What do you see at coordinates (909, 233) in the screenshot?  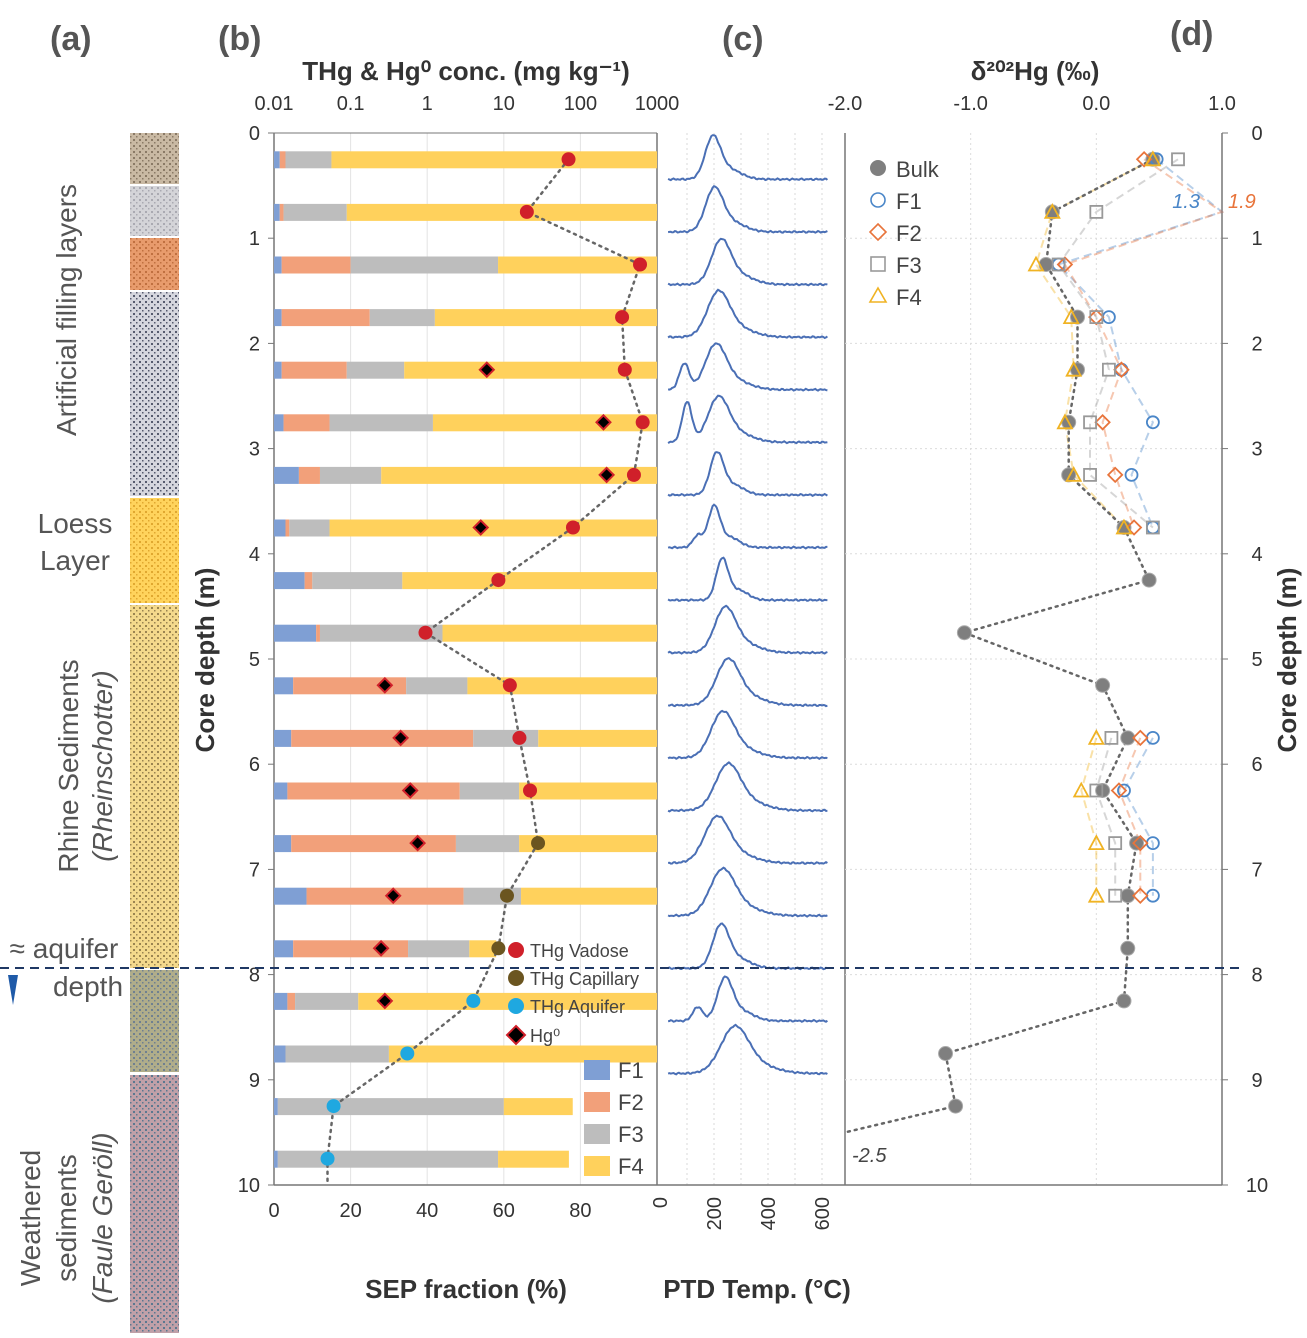 I see `legend-iso-f2-label: F2` at bounding box center [909, 233].